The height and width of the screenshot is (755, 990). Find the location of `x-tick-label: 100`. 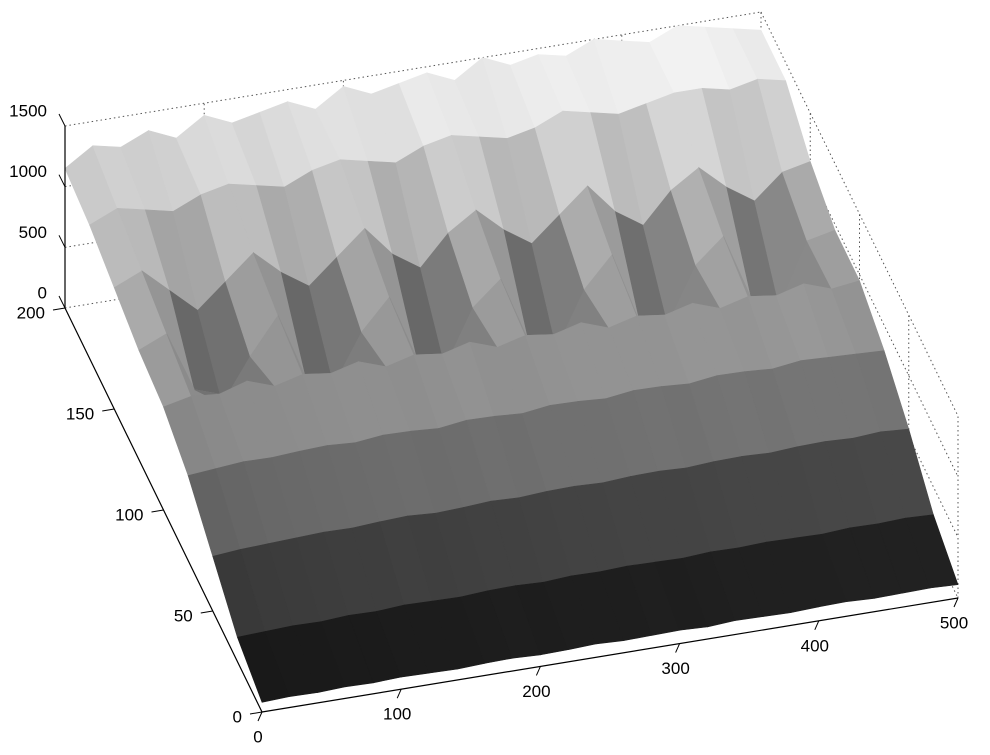

x-tick-label: 100 is located at coordinates (397, 714).